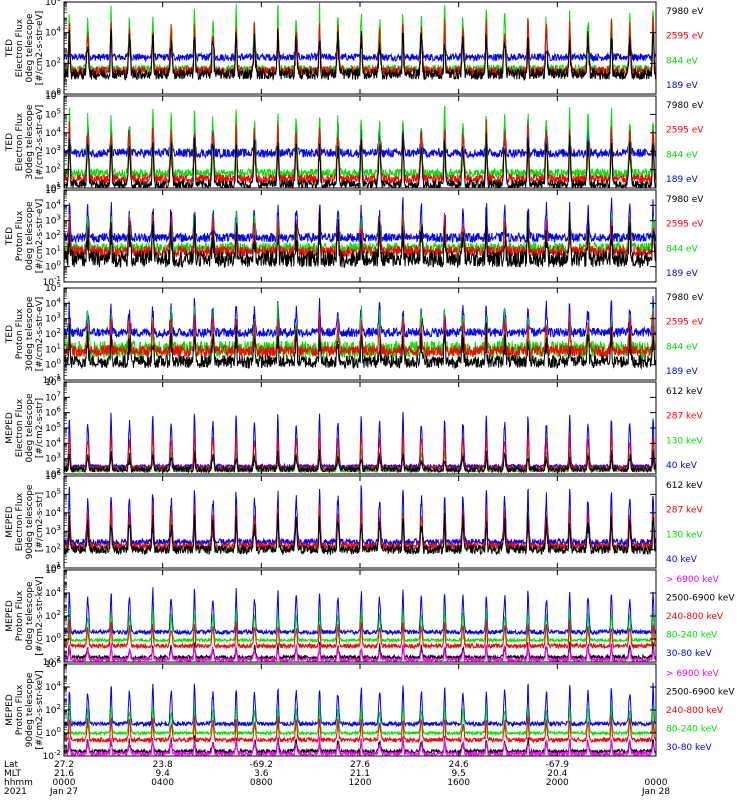 The height and width of the screenshot is (800, 750). What do you see at coordinates (360, 774) in the screenshot?
I see `x-tick-label: 21.1` at bounding box center [360, 774].